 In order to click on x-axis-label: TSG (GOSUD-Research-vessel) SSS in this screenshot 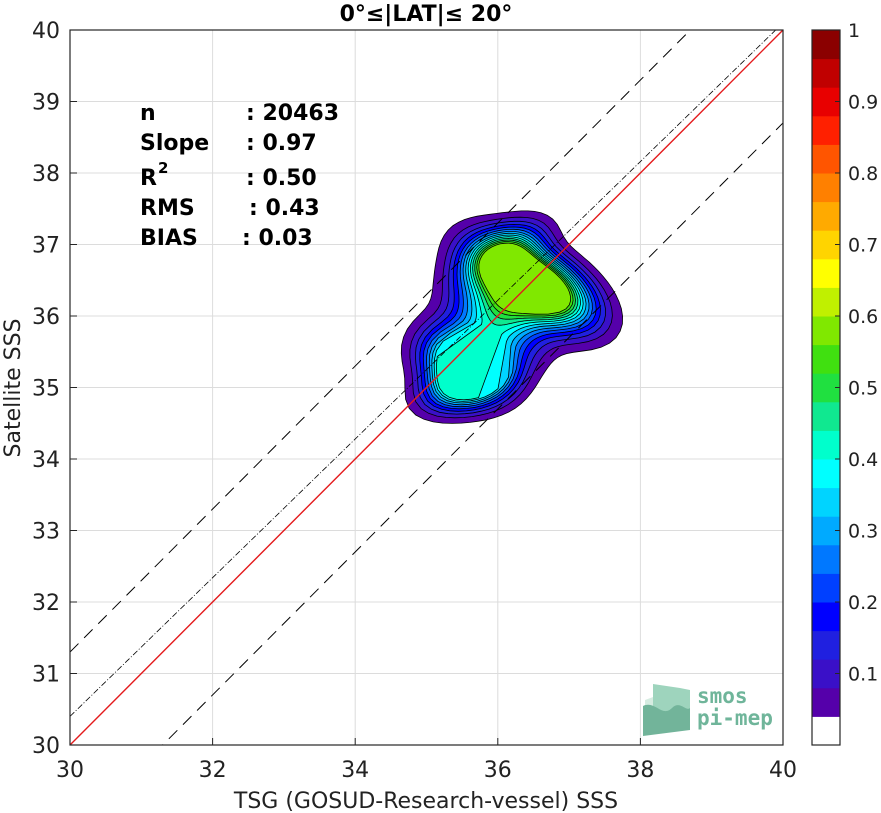, I will do `click(425, 801)`.